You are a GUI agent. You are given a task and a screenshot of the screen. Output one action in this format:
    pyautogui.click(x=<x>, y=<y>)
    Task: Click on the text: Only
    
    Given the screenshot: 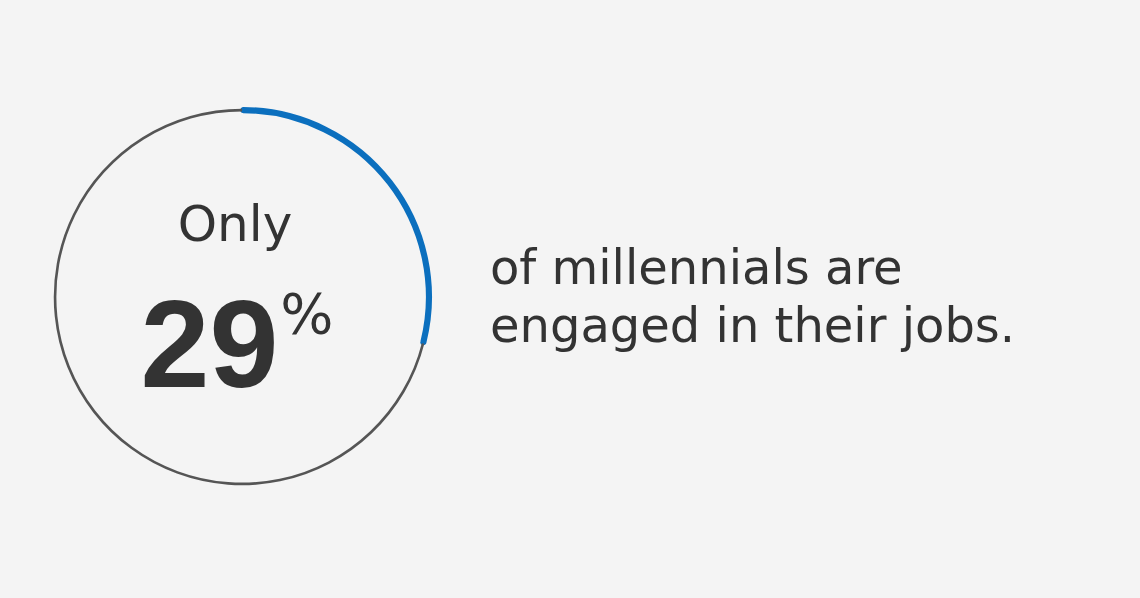 What is the action you would take?
    pyautogui.click(x=235, y=224)
    